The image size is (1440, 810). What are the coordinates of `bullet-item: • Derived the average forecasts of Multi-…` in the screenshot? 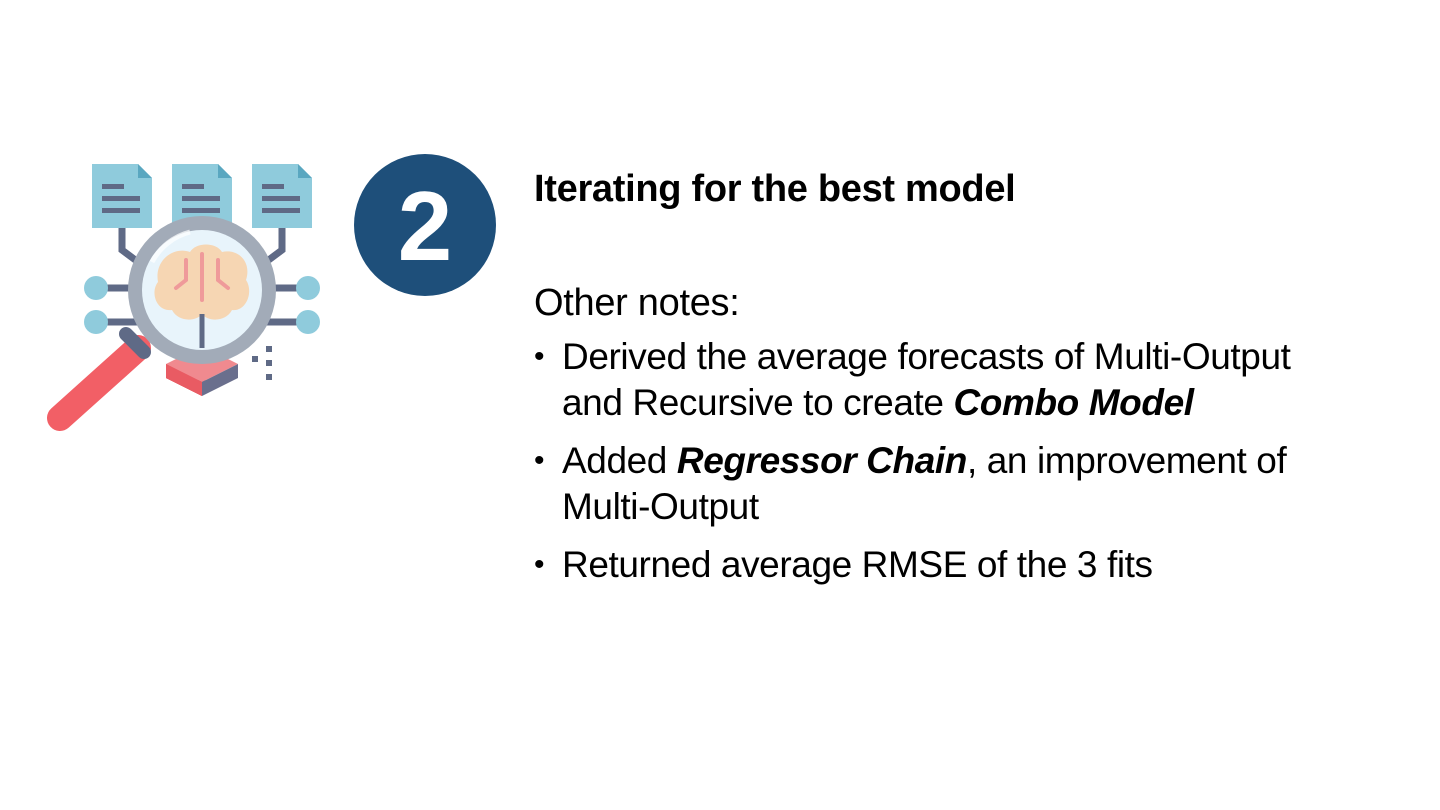 It's located at (929, 380).